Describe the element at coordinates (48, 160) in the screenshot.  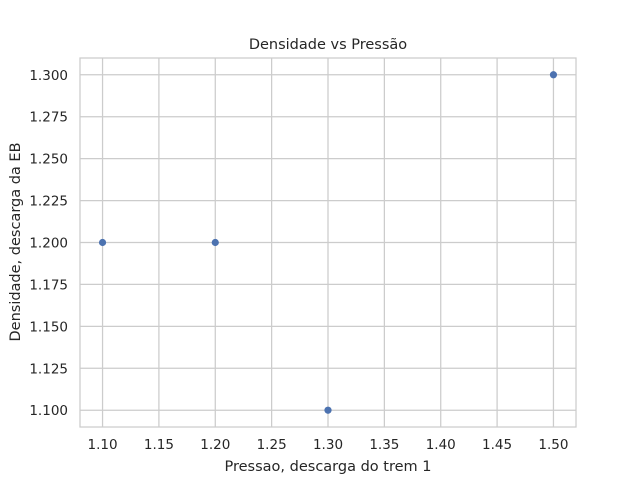
I see `y-tick-label: 1.250` at that location.